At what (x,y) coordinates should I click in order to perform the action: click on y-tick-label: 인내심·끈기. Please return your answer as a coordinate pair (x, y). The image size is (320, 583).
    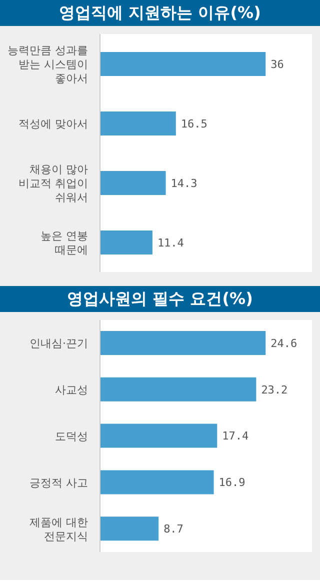
    Looking at the image, I should click on (59, 343).